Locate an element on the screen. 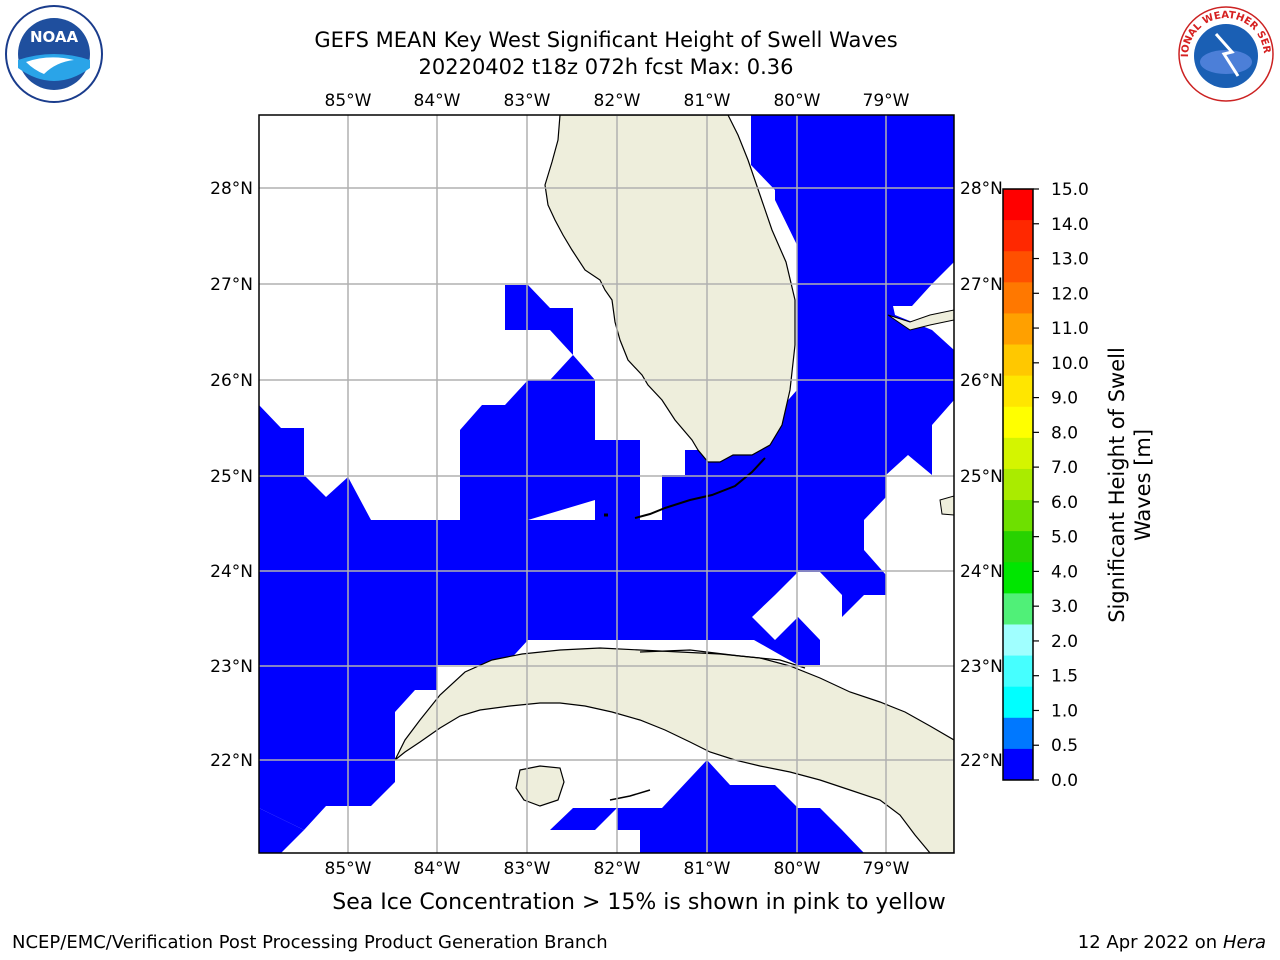 Image resolution: width=1280 pixels, height=960 pixels. colorbar-title: Significant Height of Swell Waves [m] is located at coordinates (1130, 485).